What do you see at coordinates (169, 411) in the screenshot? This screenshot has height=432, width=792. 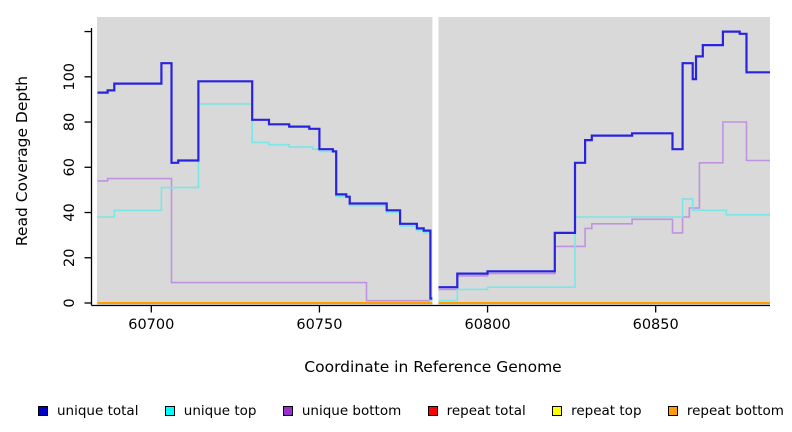 I see `legend-swatch-unique-top` at bounding box center [169, 411].